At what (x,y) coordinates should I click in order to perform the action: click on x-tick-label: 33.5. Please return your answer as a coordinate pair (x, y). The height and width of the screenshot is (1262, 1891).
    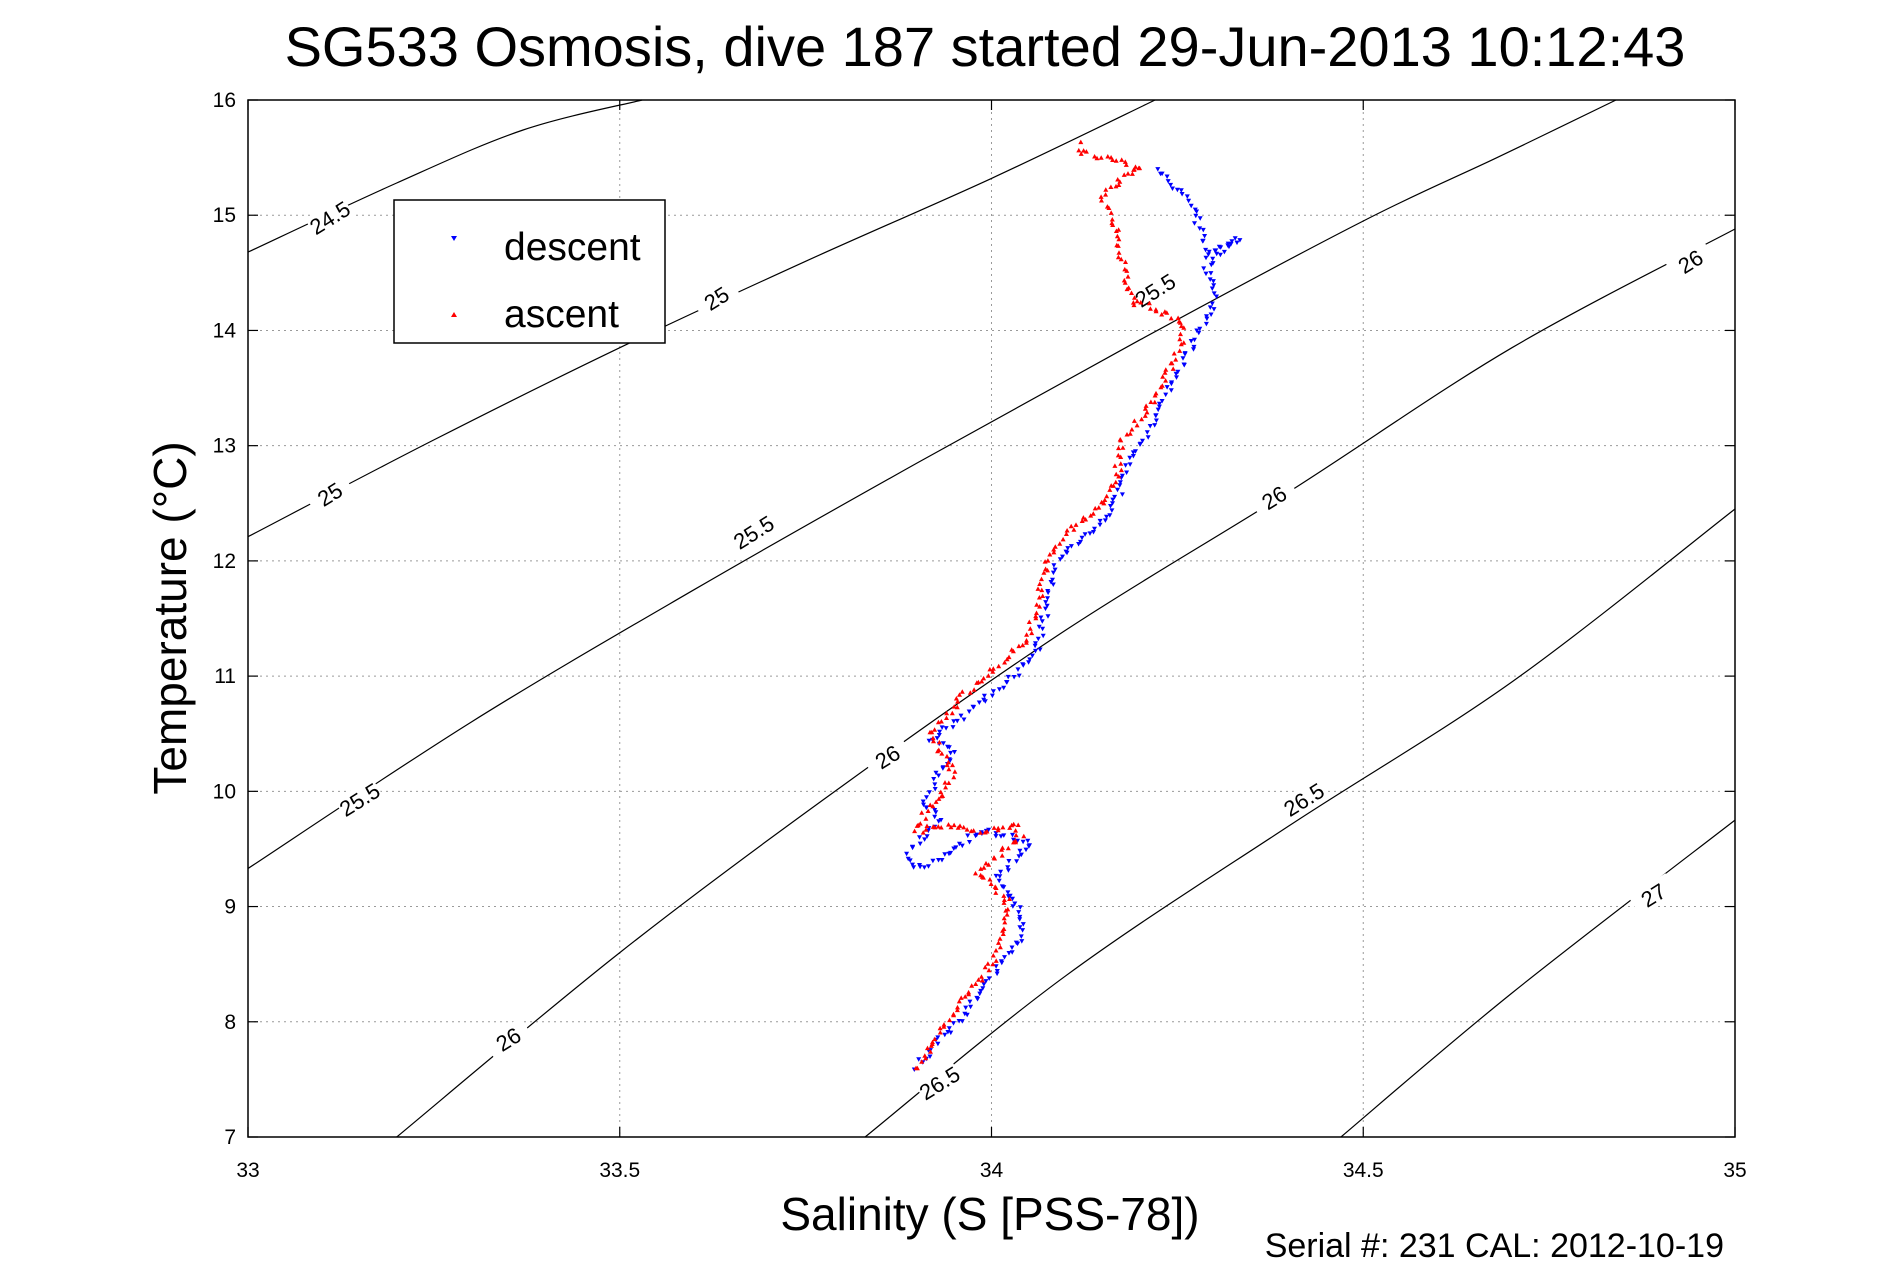
    Looking at the image, I should click on (619, 1170).